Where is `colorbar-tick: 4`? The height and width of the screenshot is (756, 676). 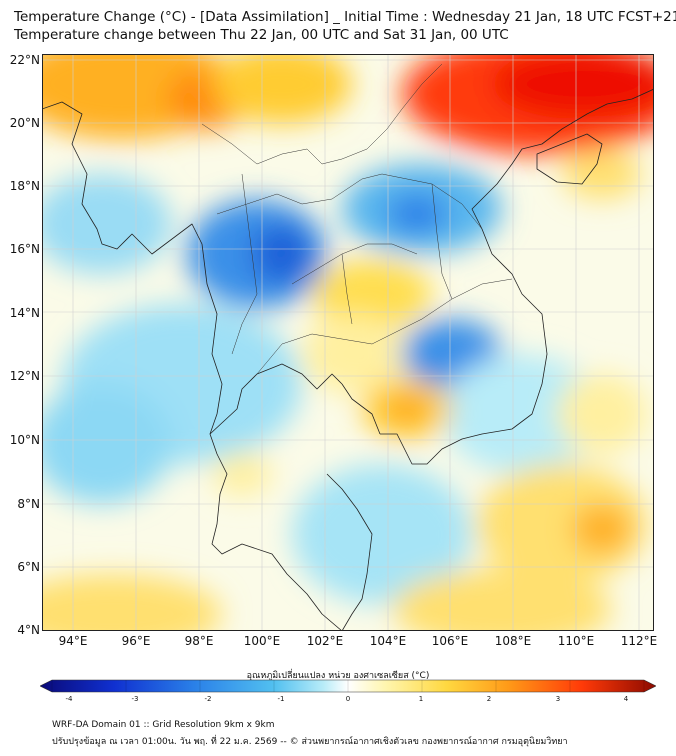
colorbar-tick: 4 is located at coordinates (626, 699).